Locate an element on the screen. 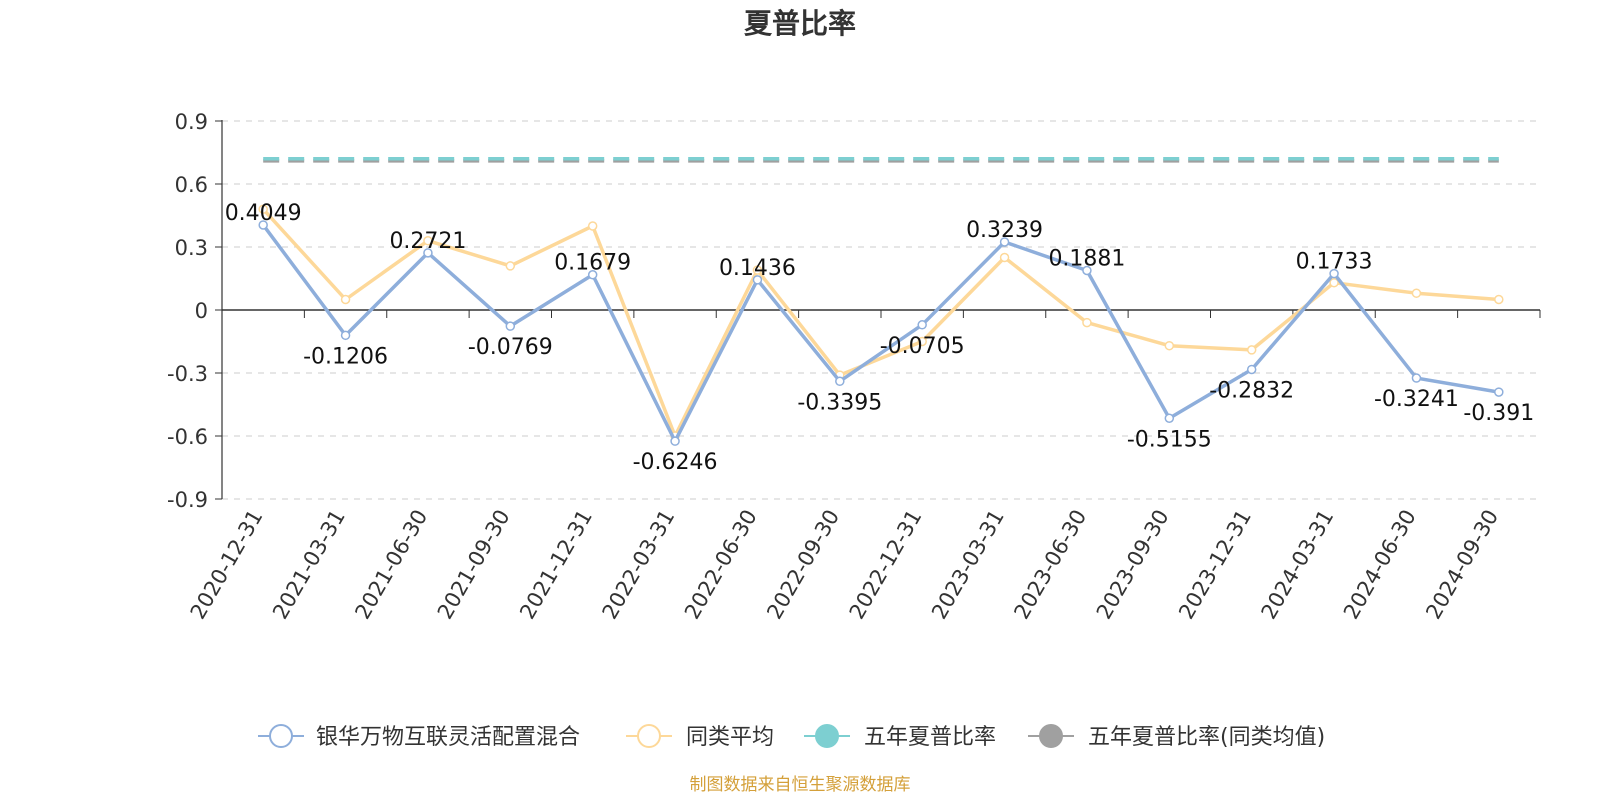 The height and width of the screenshot is (800, 1600). fund-data-label: 0.3239 is located at coordinates (1004, 230).